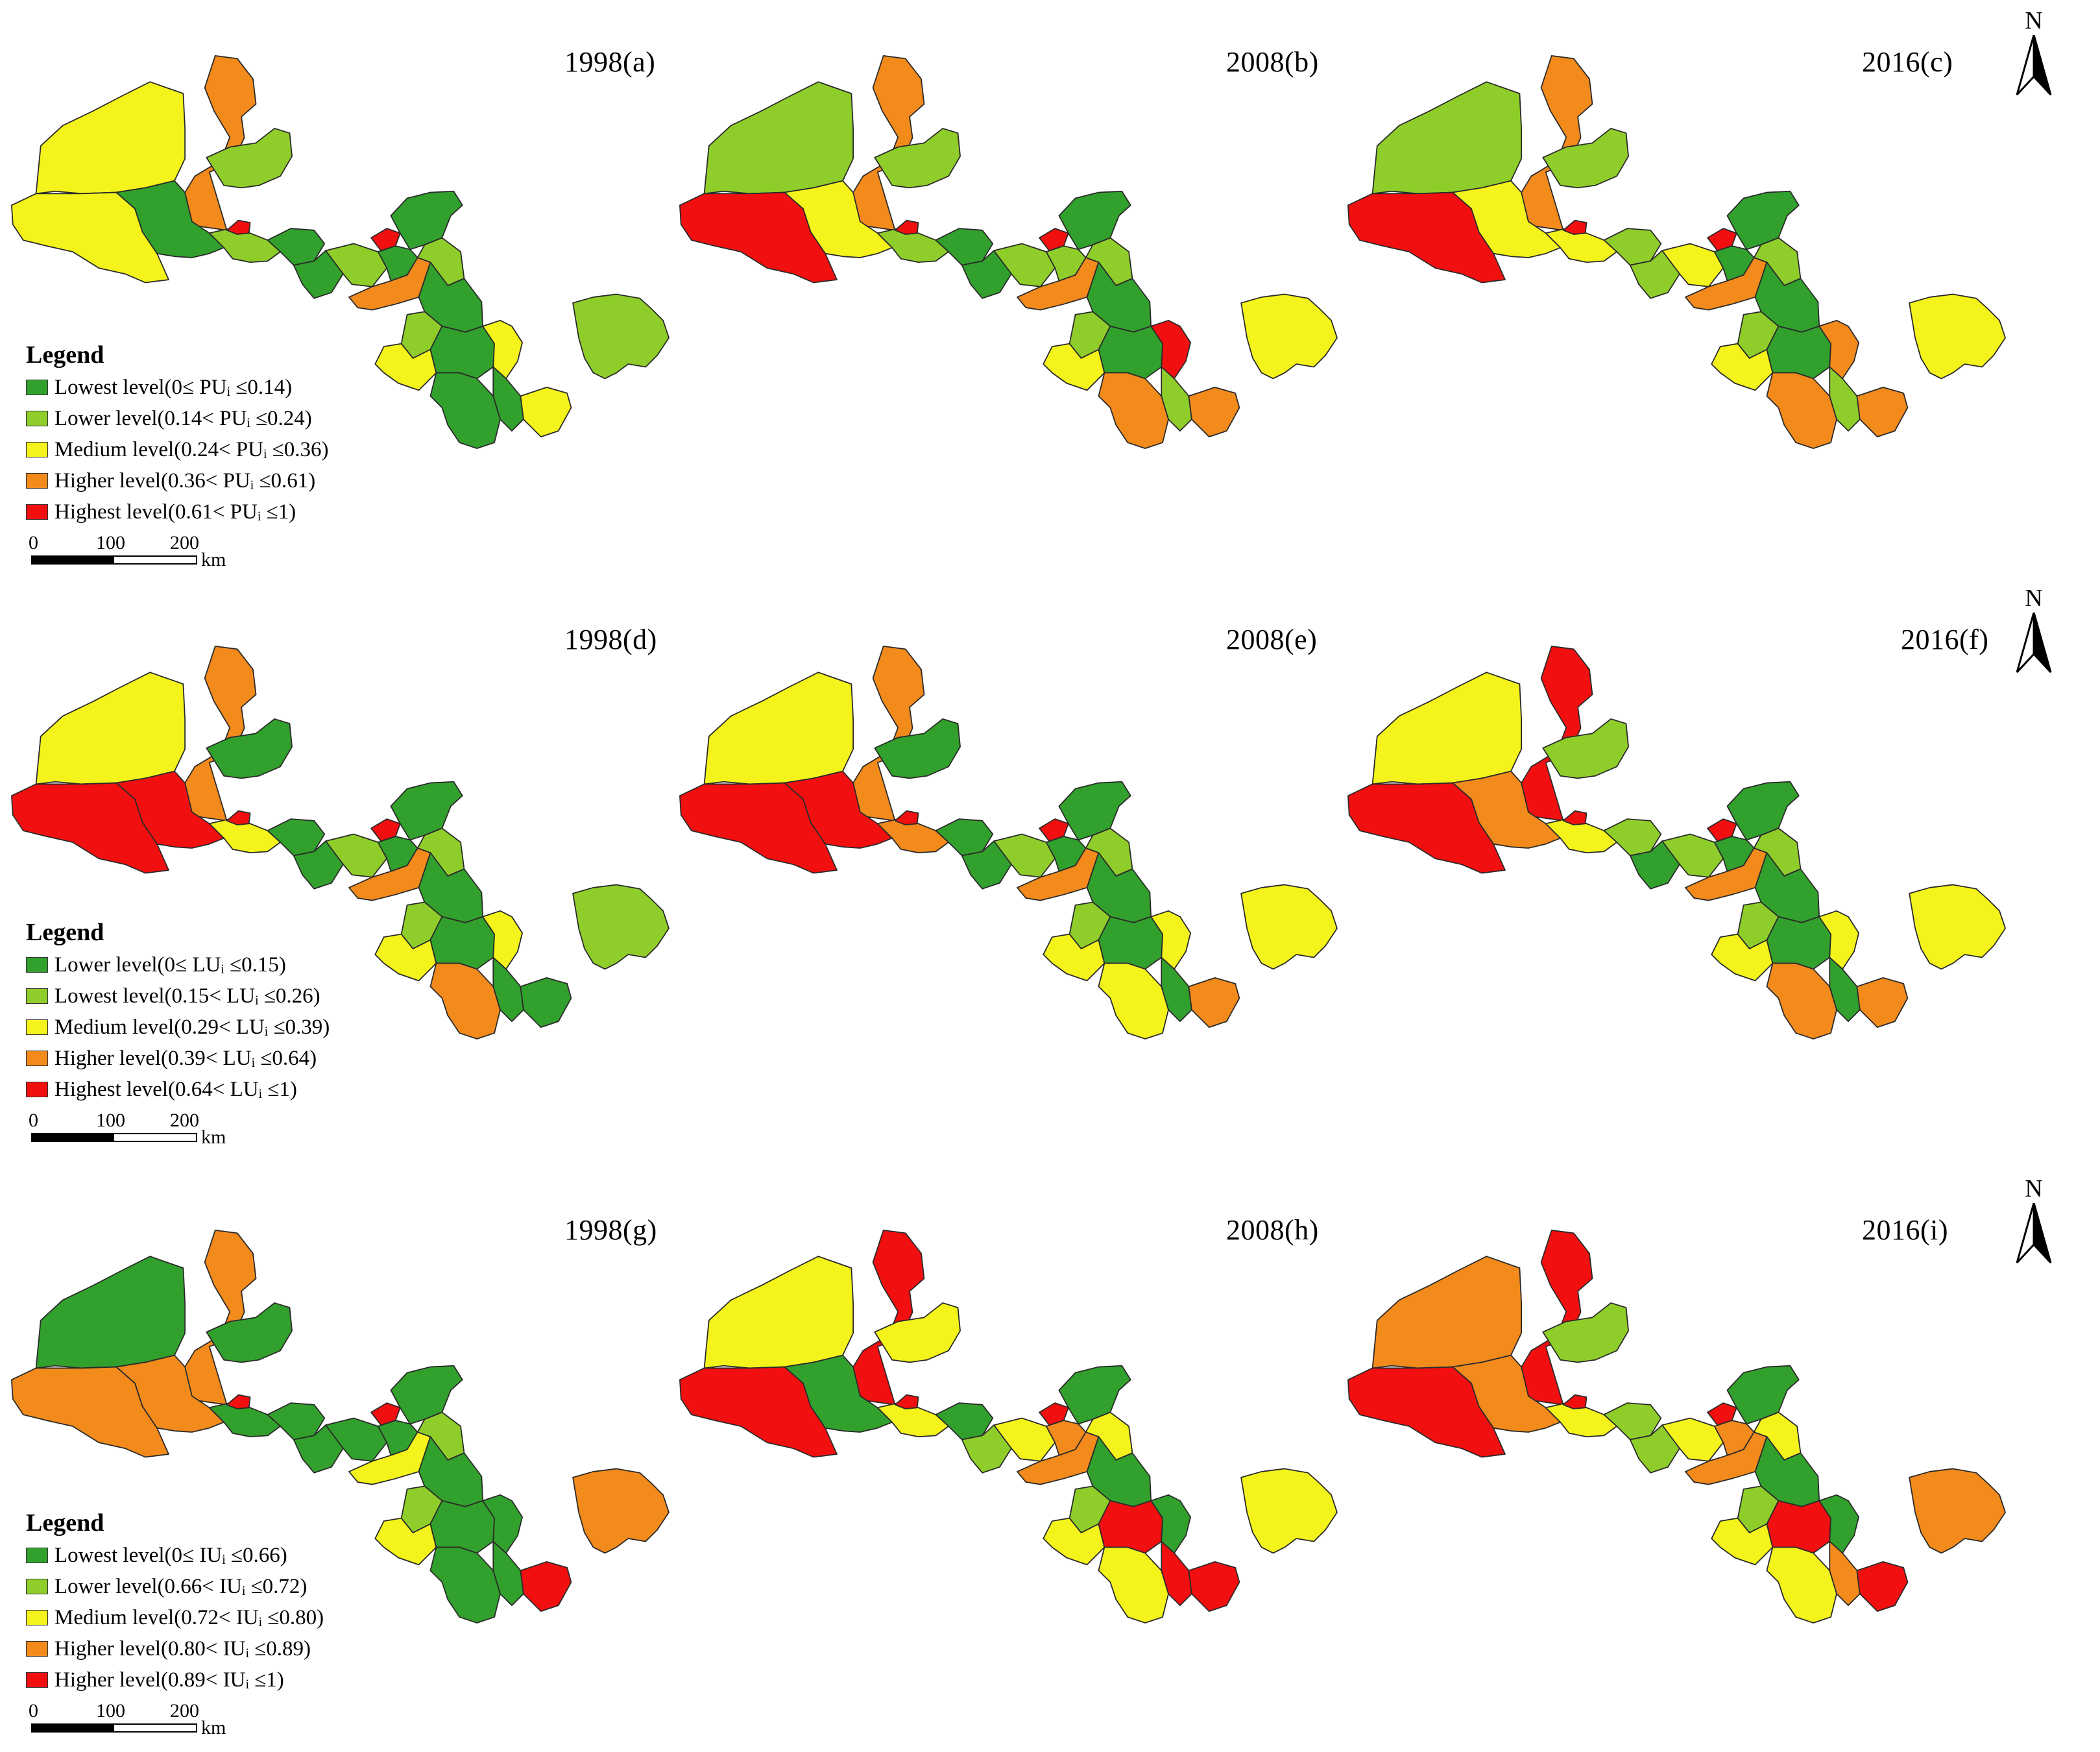 This screenshot has height=1752, width=2100. I want to click on panel-title-e: 2008(e), so click(1272, 639).